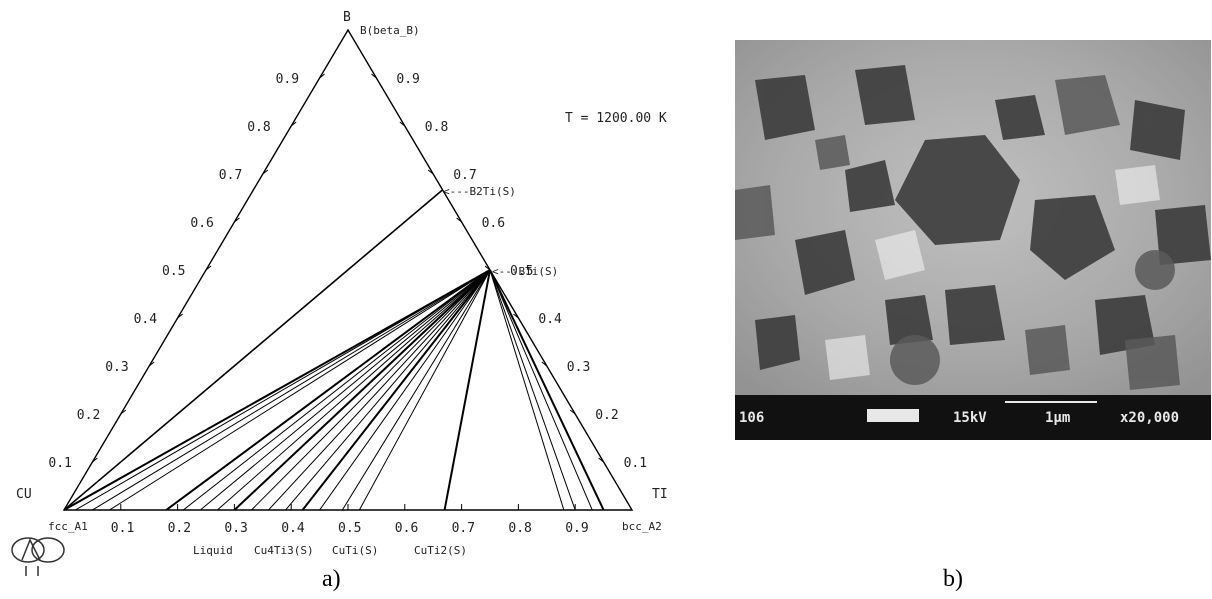 The height and width of the screenshot is (599, 1212). Describe the element at coordinates (59, 463) in the screenshot. I see `left-tick-label: 0.1` at that location.